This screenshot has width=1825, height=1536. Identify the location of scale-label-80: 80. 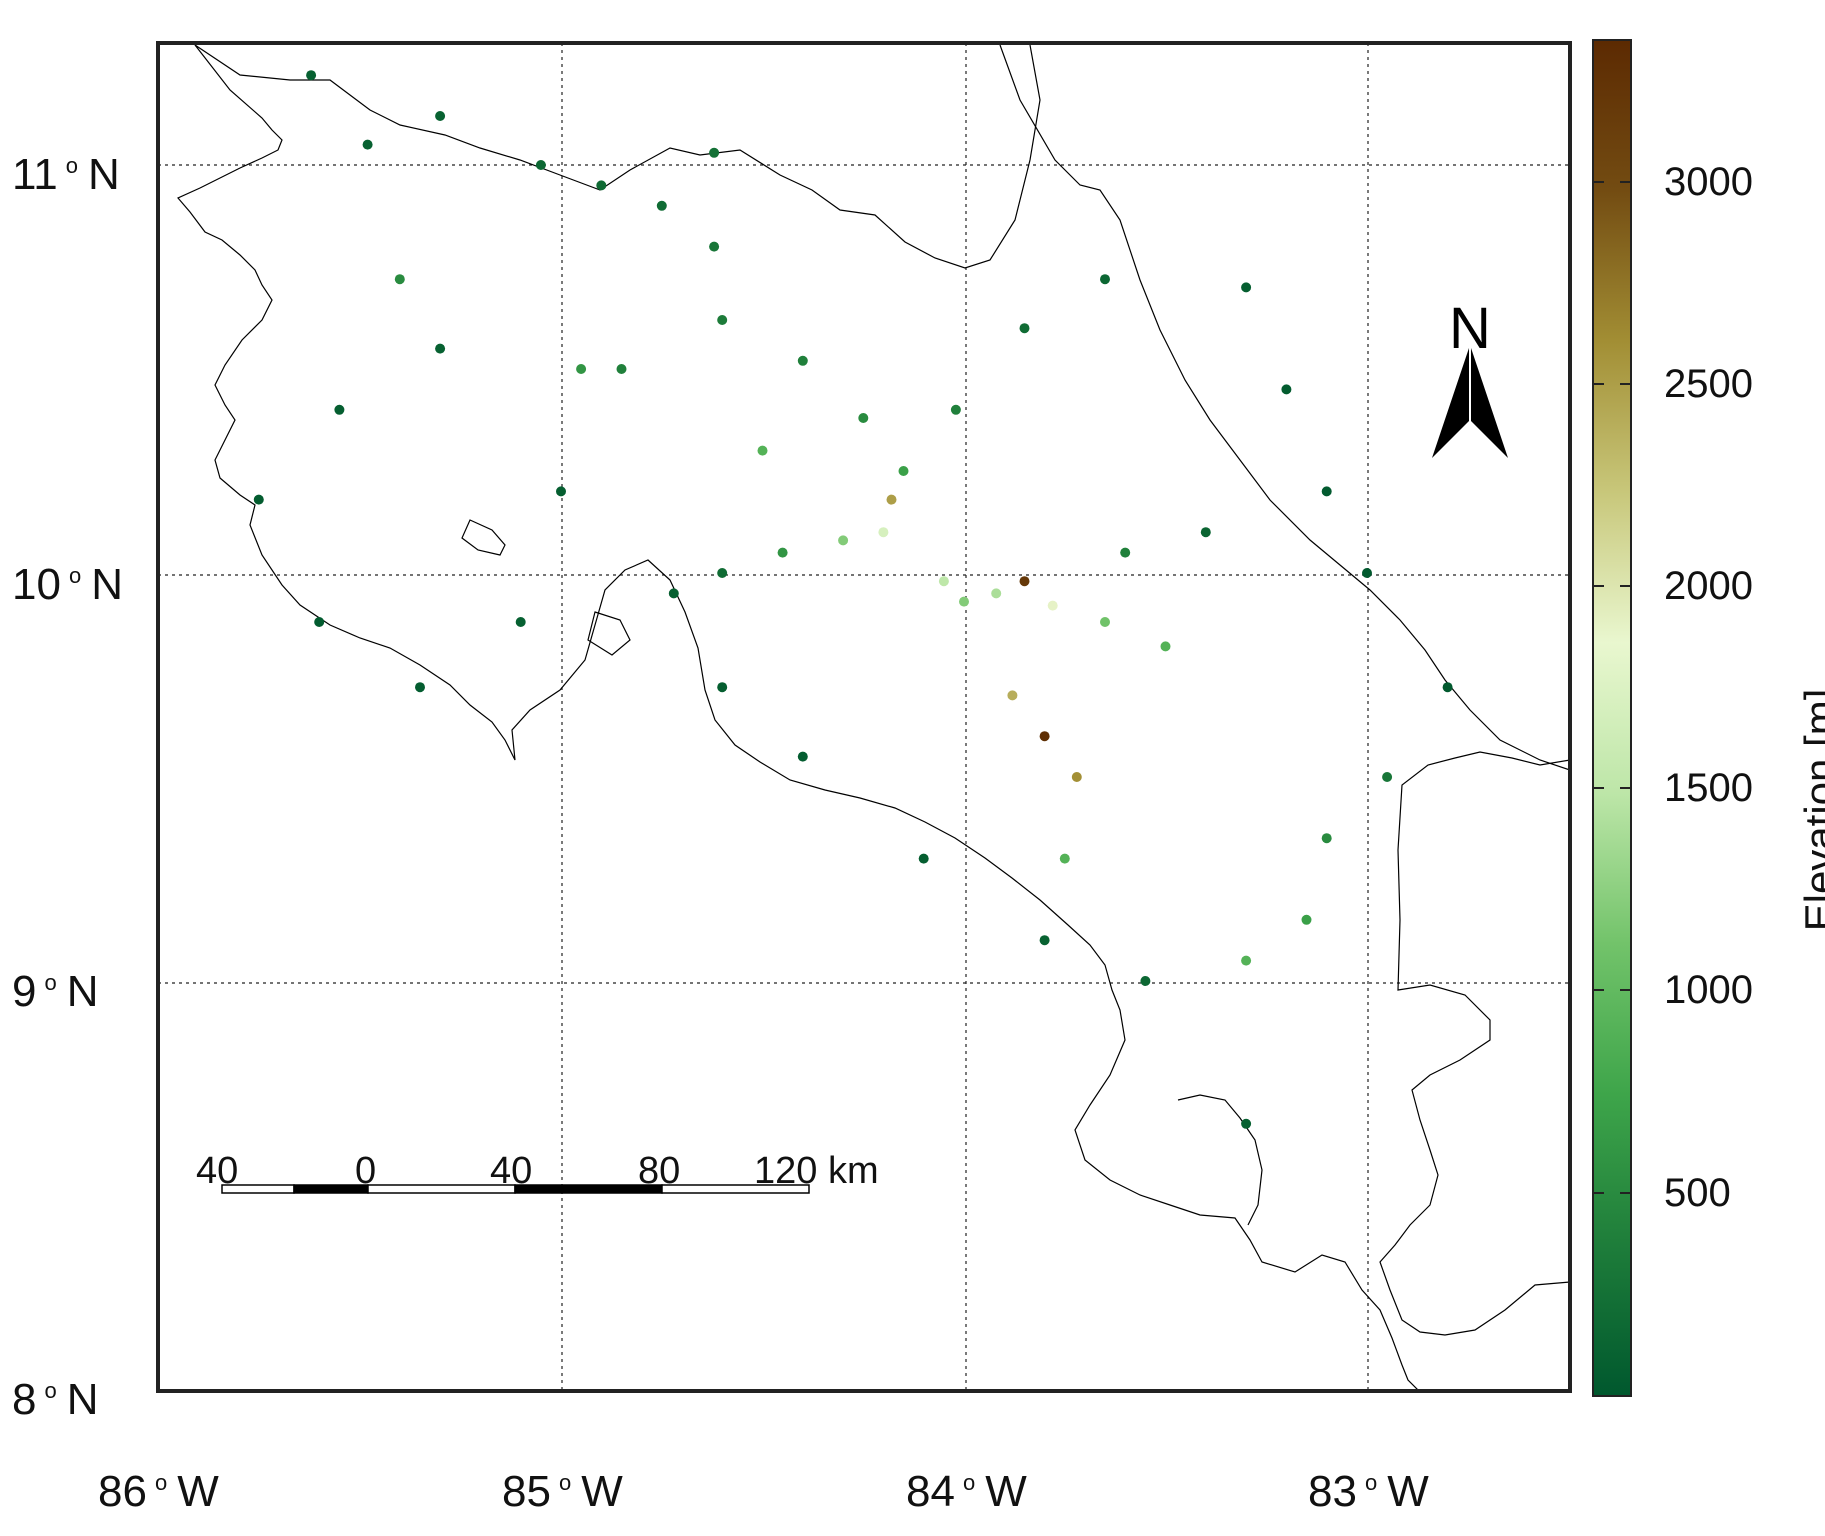
(659, 1171).